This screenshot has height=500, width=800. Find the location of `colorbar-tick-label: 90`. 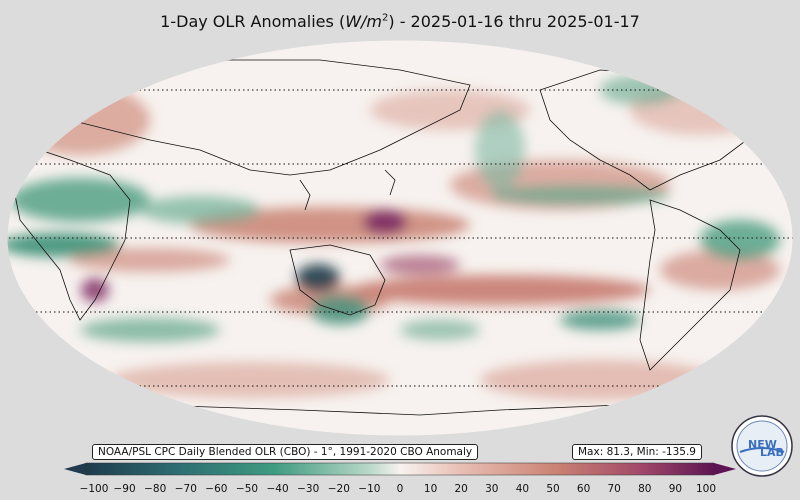

colorbar-tick-label: 90 is located at coordinates (675, 489).